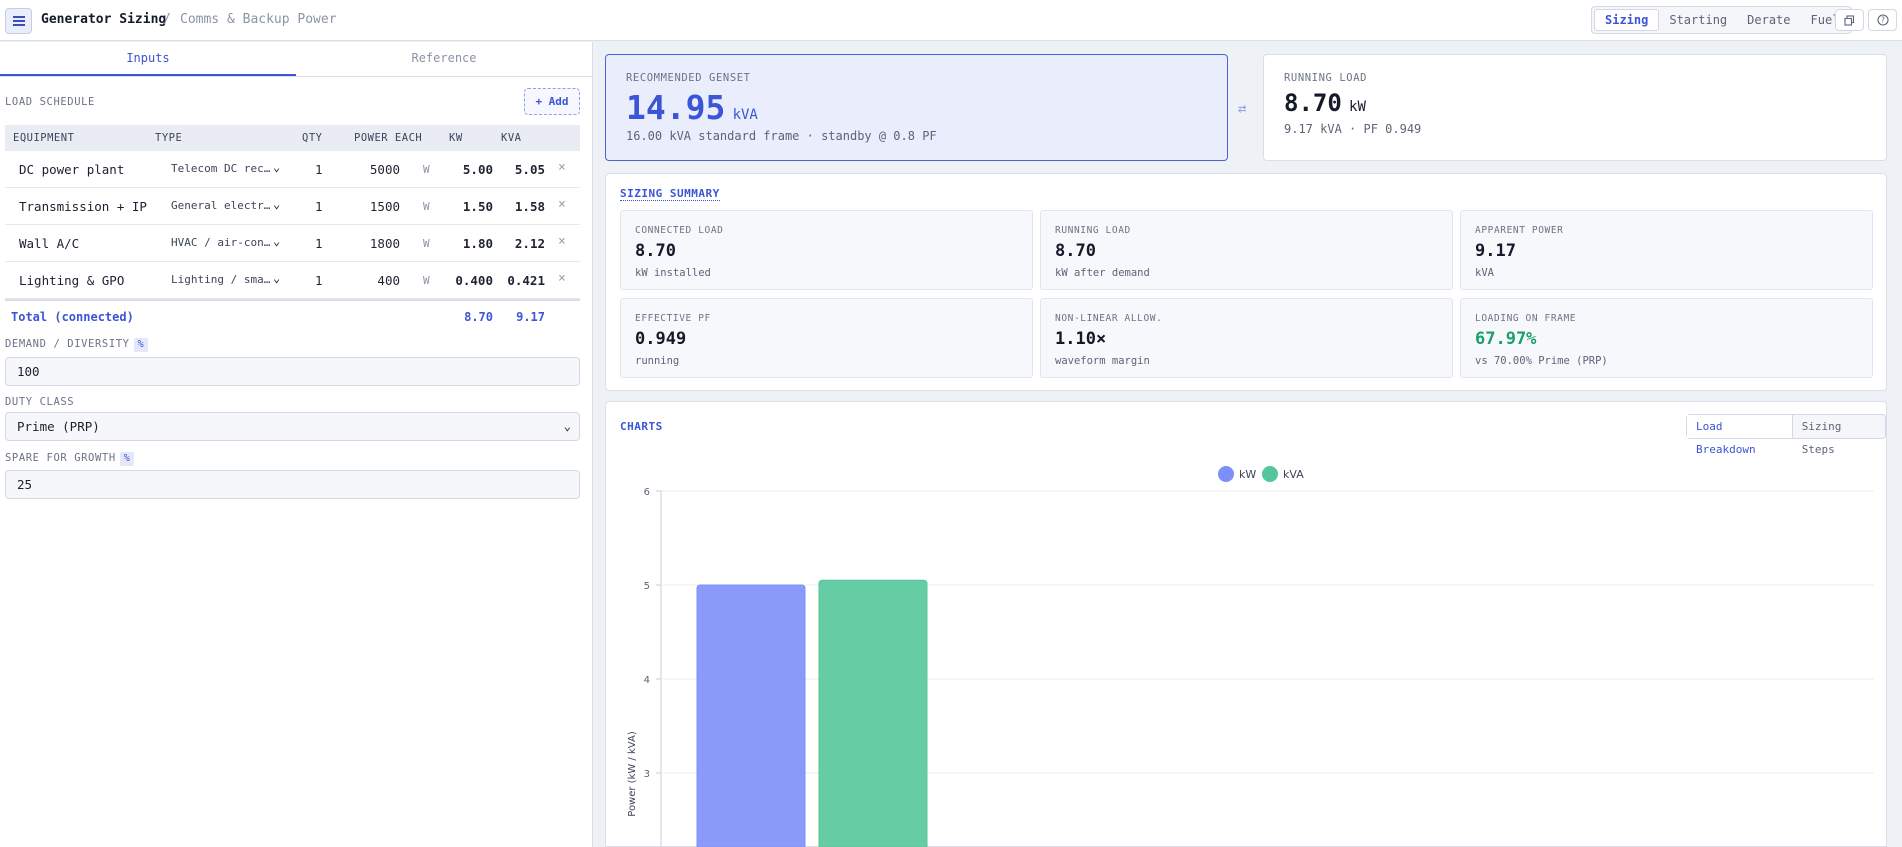 This screenshot has width=1902, height=847. I want to click on menu-icon, so click(18, 21).